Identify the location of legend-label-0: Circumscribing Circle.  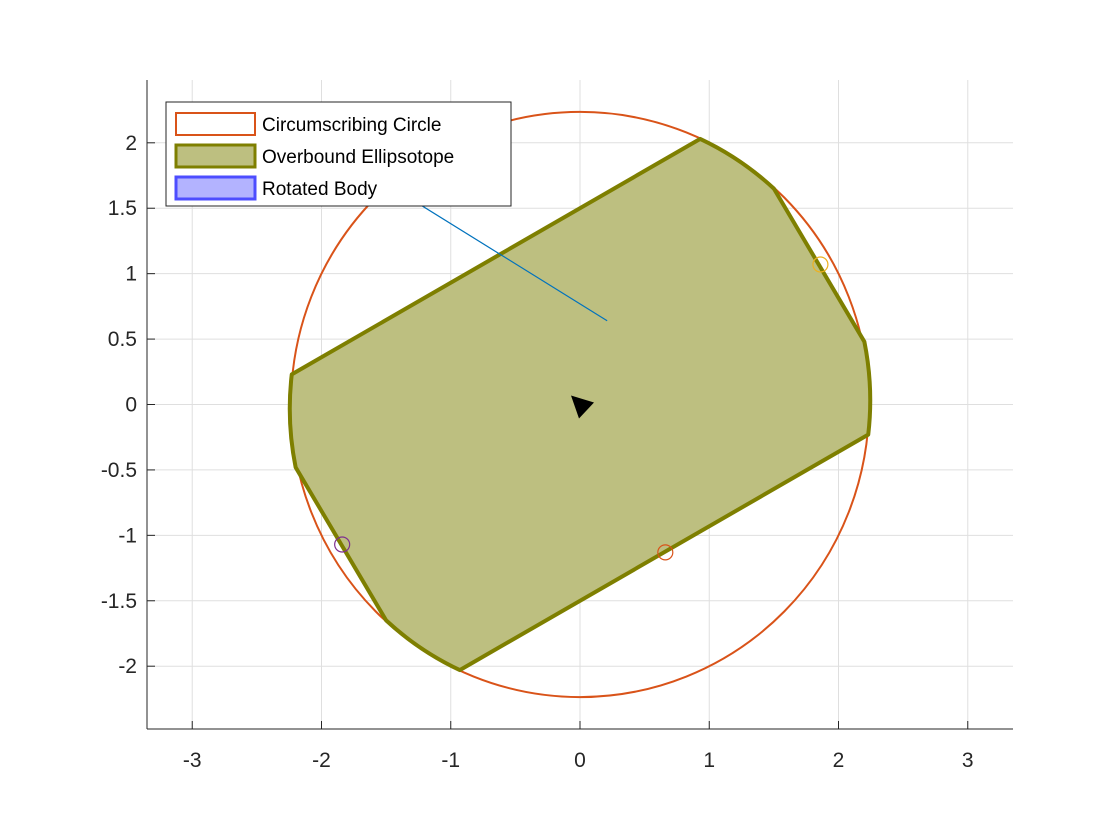
(351, 125).